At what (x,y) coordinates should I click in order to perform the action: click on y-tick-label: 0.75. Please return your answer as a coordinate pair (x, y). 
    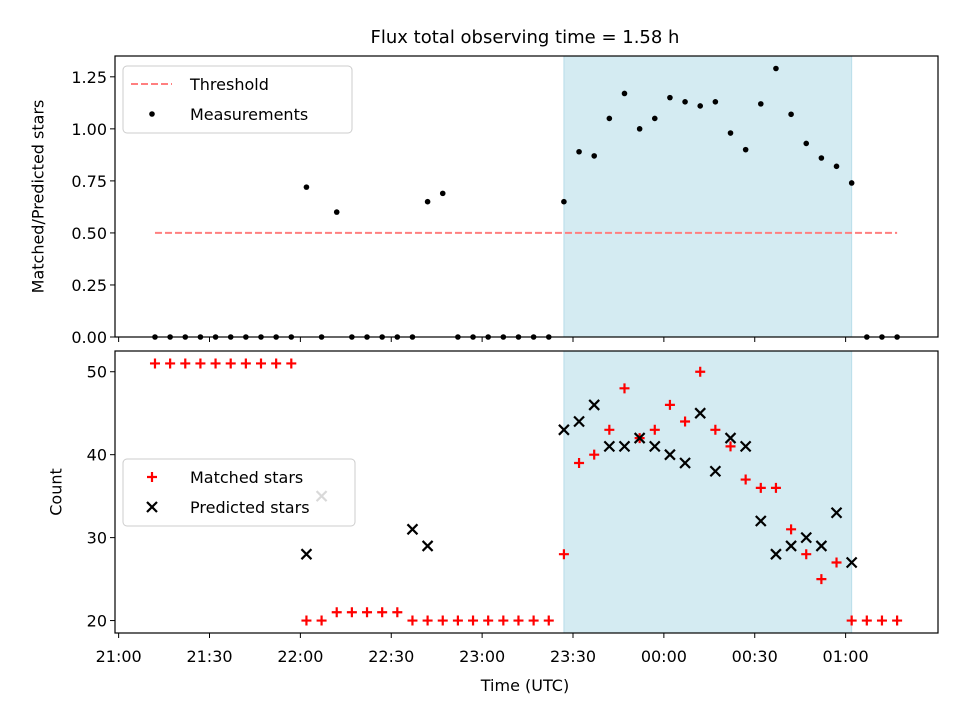
    Looking at the image, I should click on (89, 181).